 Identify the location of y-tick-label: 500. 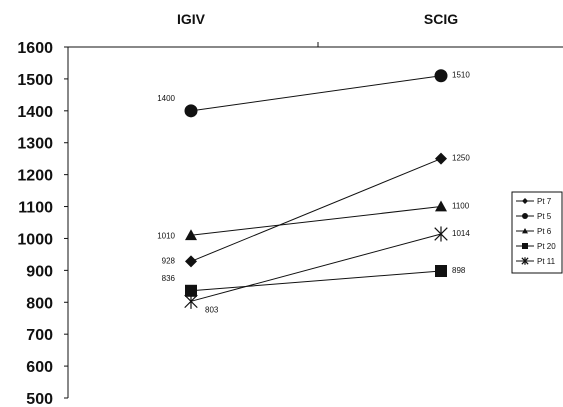
(39, 399).